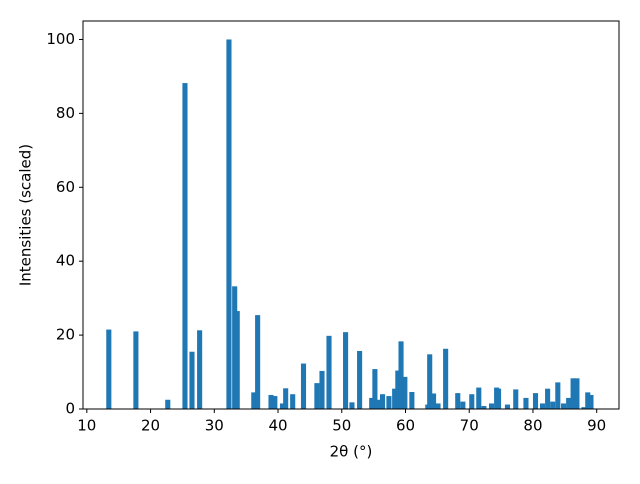 The image size is (640, 484). I want to click on x-tick-label: 20, so click(150, 426).